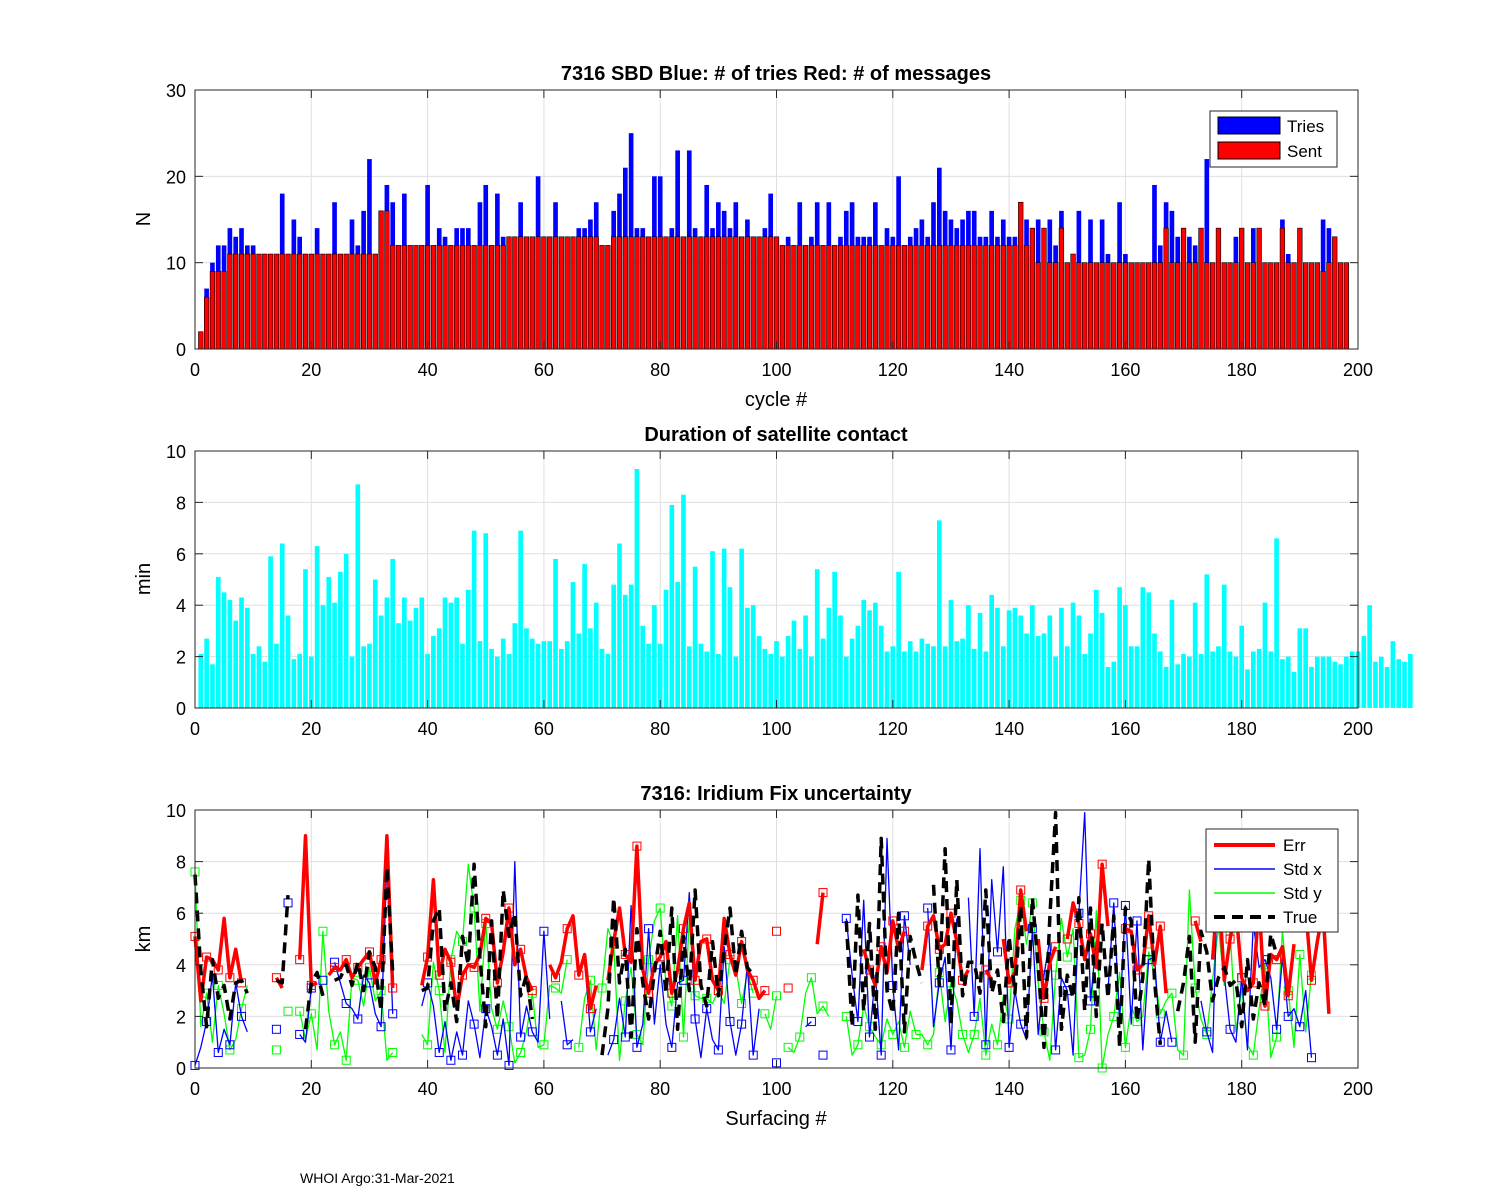 The width and height of the screenshot is (1500, 1200). Describe the element at coordinates (776, 1119) in the screenshot. I see `panel-3-xlabel: Surfacing #` at that location.